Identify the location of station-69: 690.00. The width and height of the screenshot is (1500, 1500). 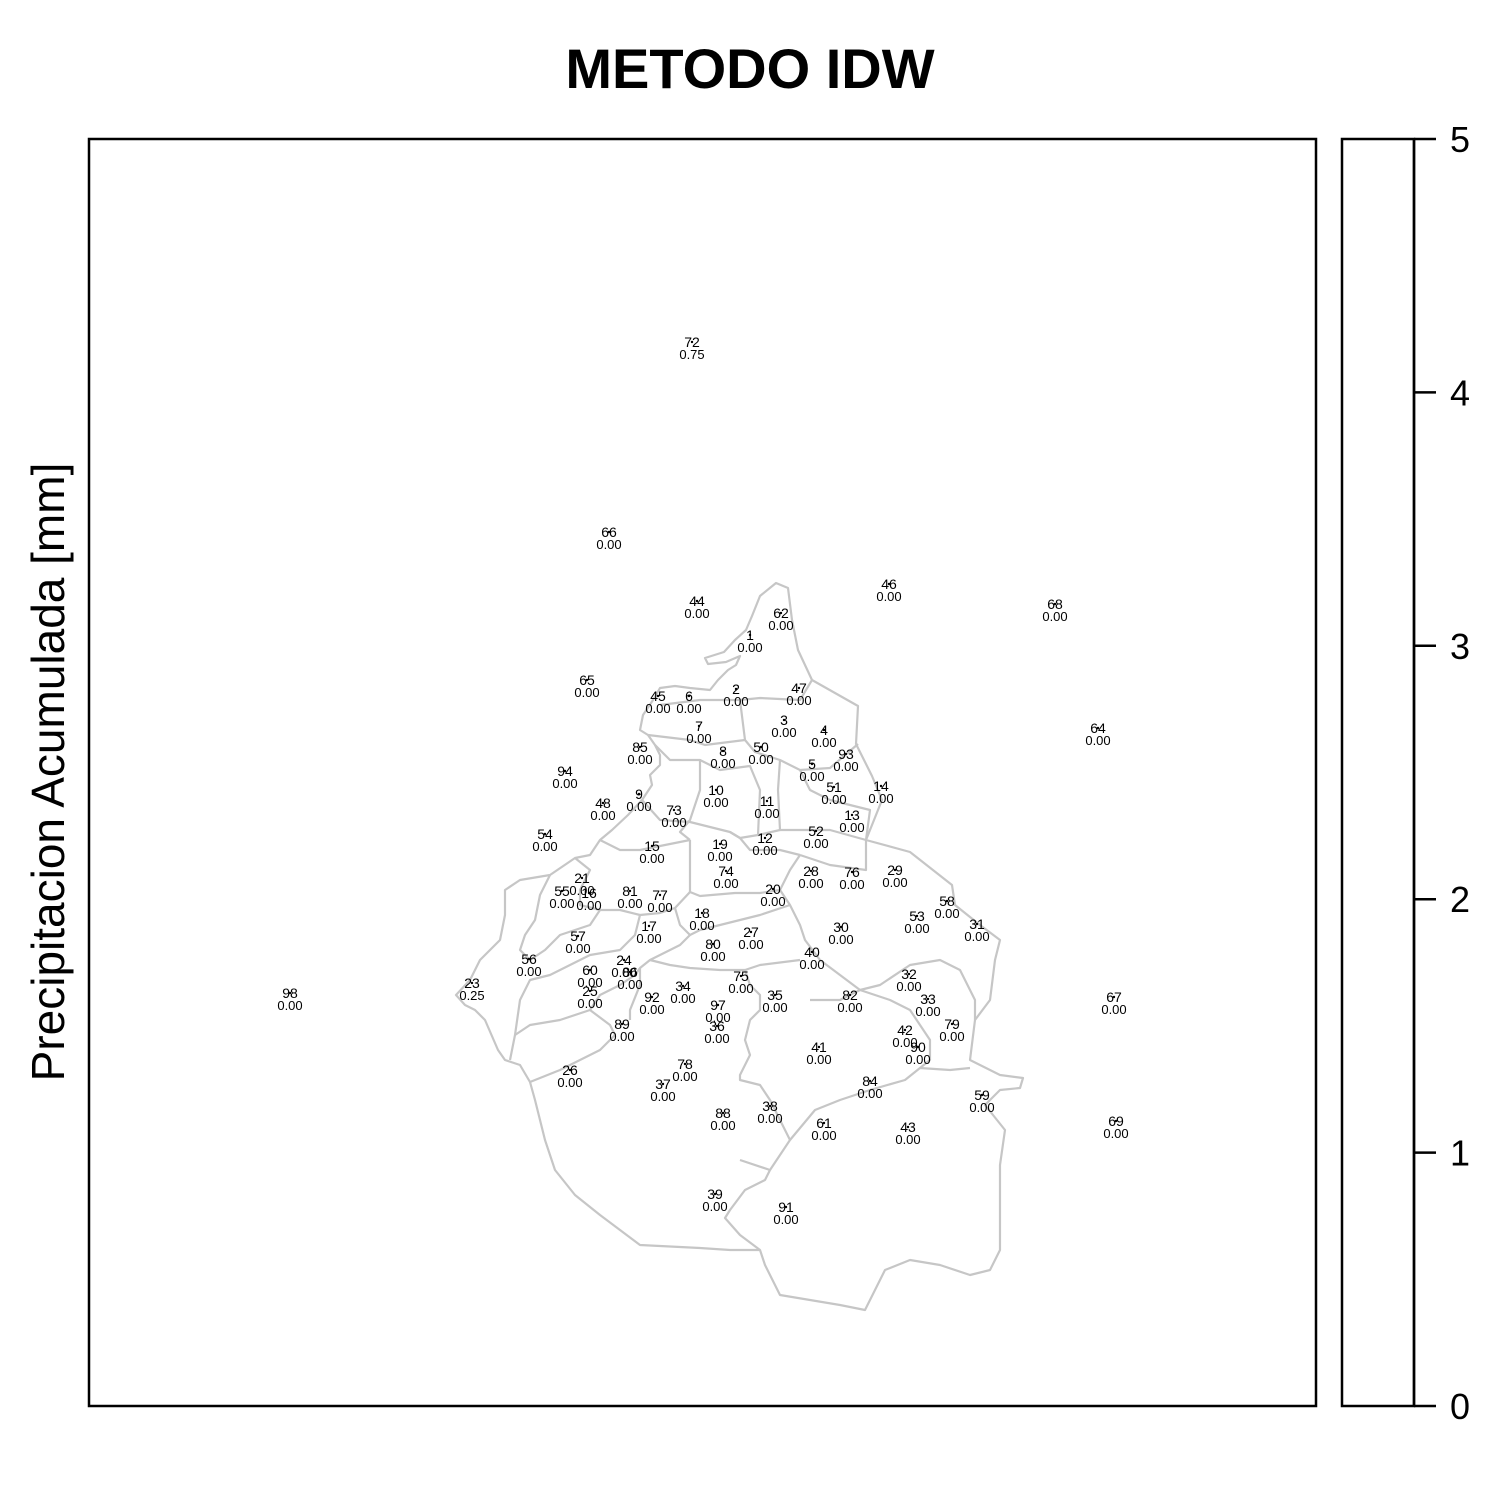
(1115, 1127).